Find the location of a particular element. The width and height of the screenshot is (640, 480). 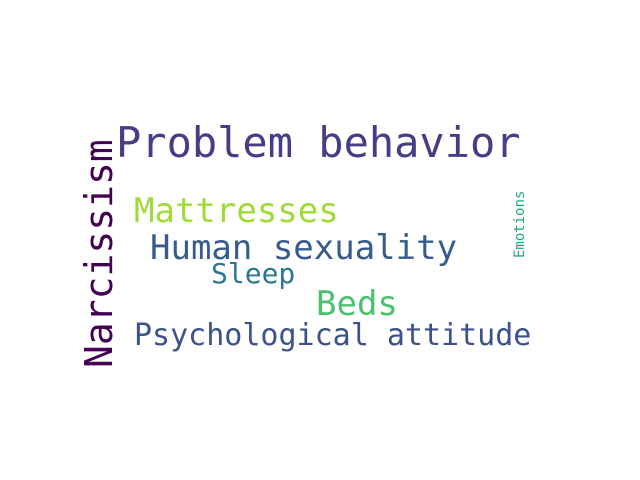

word-mattresses: Mattresses is located at coordinates (236, 211).